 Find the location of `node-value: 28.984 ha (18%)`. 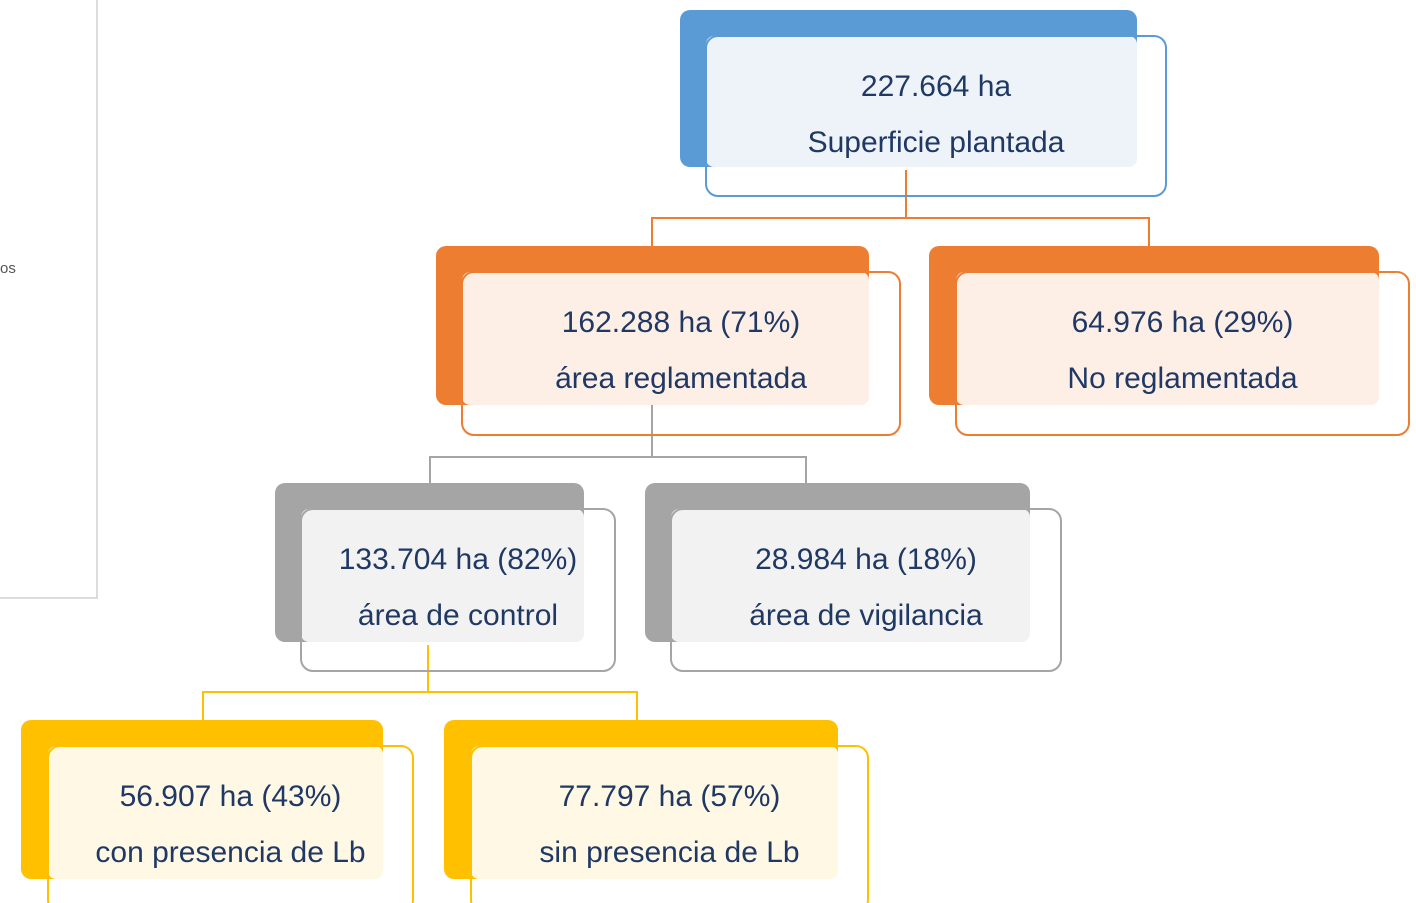

node-value: 28.984 ha (18%) is located at coordinates (866, 559).